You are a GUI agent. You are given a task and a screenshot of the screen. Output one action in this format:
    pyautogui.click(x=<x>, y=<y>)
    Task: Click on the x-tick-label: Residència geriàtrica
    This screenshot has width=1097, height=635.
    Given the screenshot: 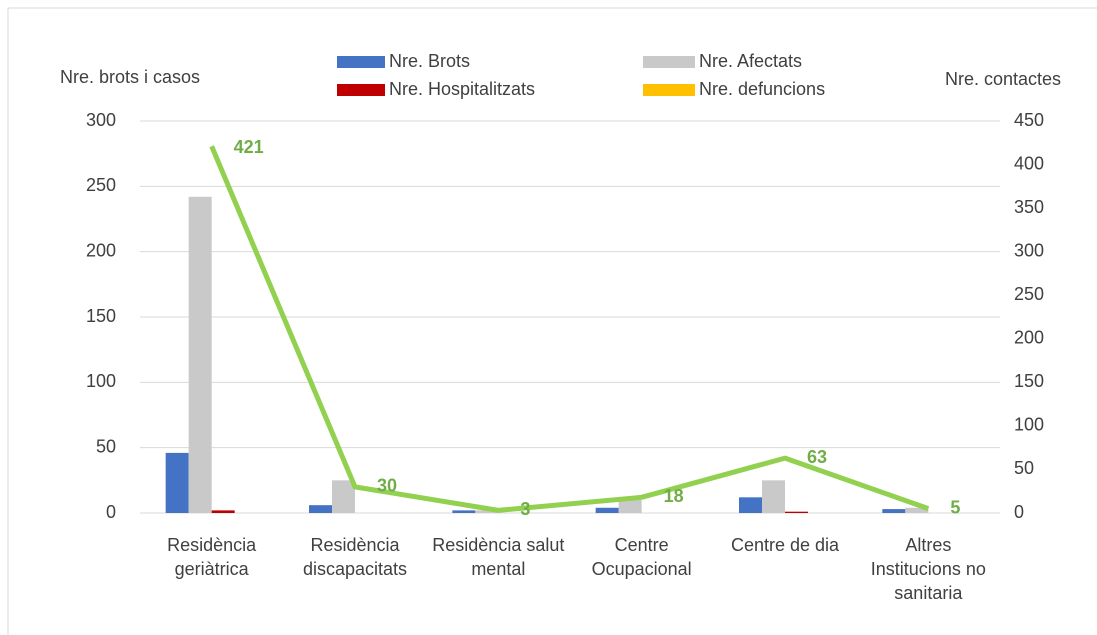 What is the action you would take?
    pyautogui.click(x=212, y=557)
    